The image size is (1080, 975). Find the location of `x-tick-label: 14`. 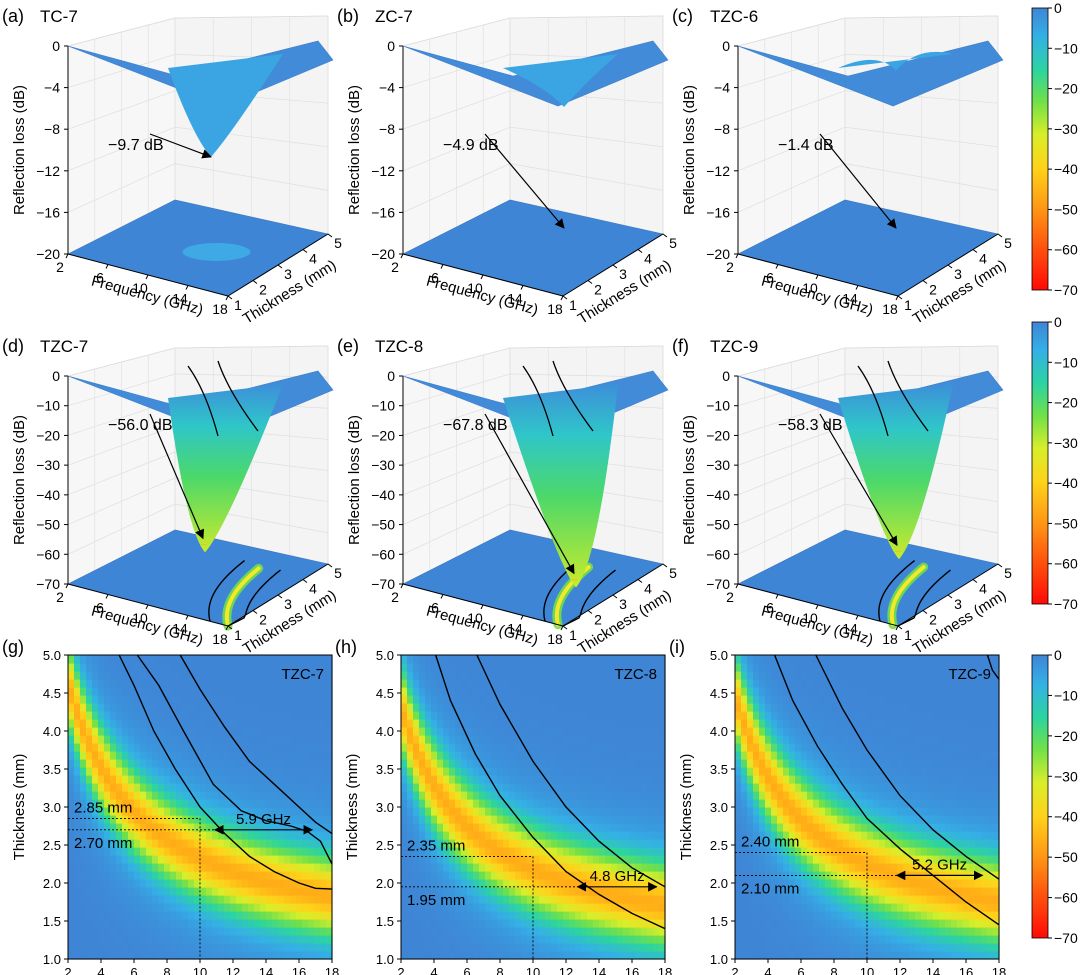

x-tick-label: 14 is located at coordinates (266, 970).